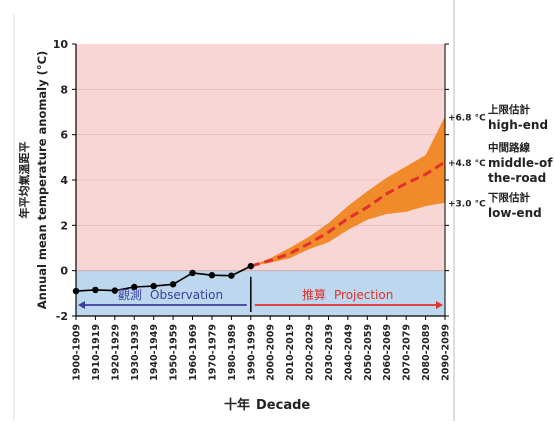  I want to click on observation-arrow-head, so click(81, 305).